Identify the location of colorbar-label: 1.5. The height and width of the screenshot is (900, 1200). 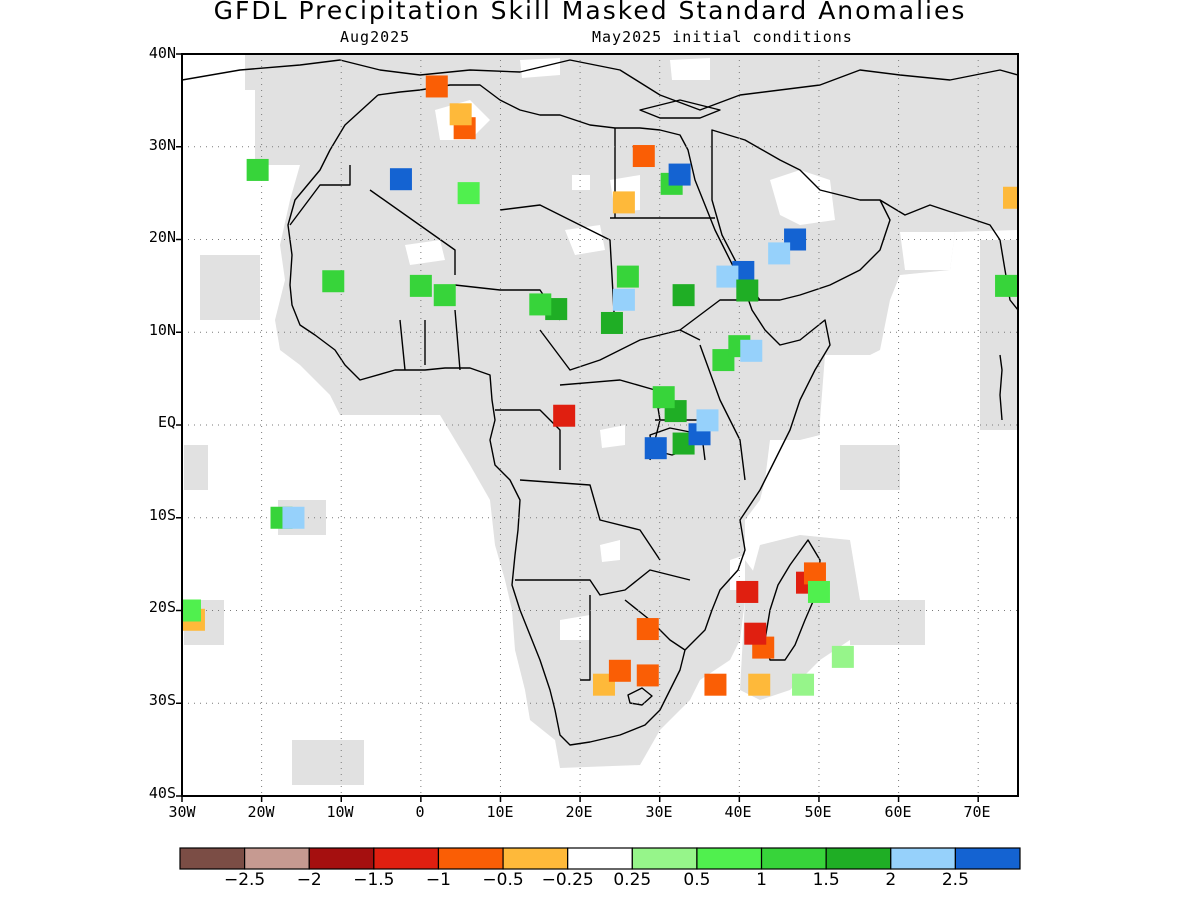
(826, 880).